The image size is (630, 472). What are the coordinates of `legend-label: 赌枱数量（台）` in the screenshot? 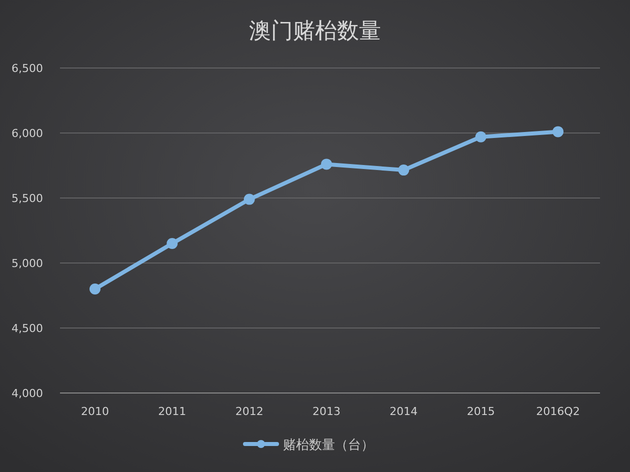 It's located at (328, 445).